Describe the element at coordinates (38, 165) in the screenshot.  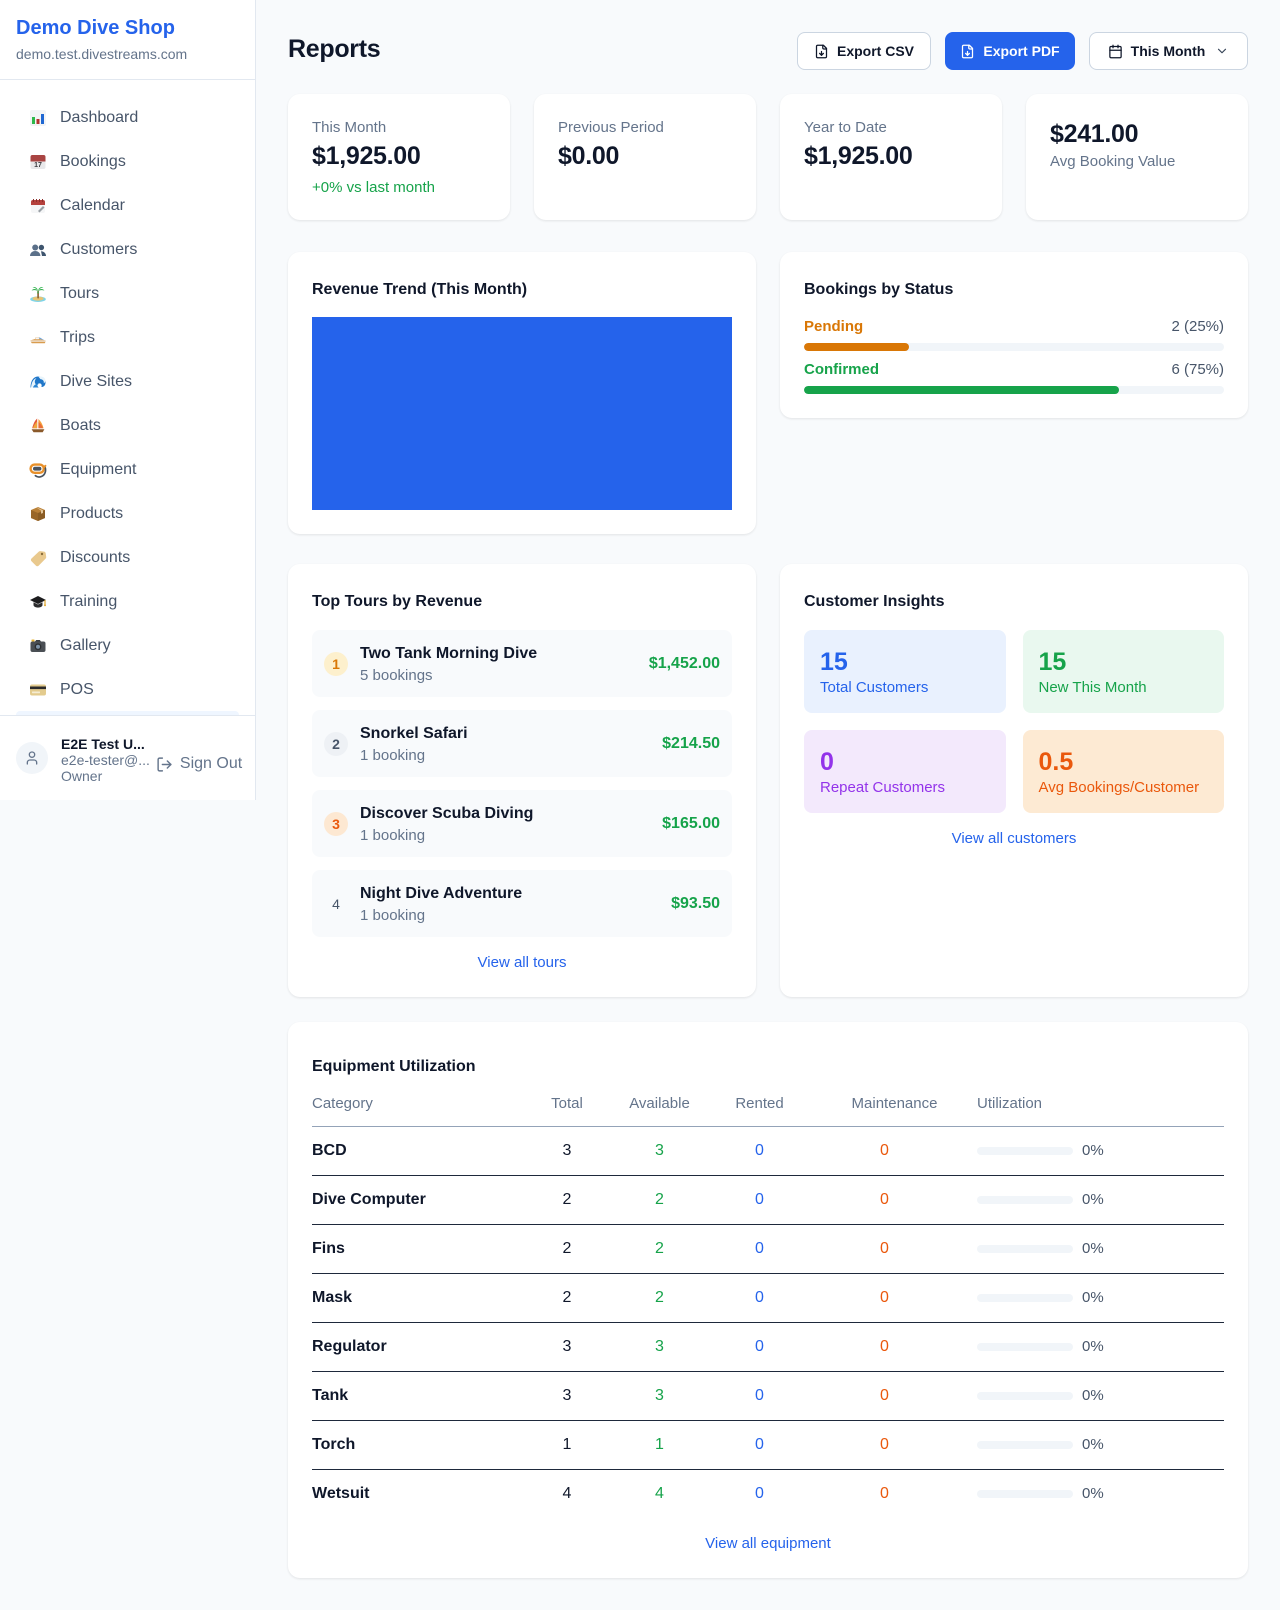
I see `svg-text: 17` at that location.